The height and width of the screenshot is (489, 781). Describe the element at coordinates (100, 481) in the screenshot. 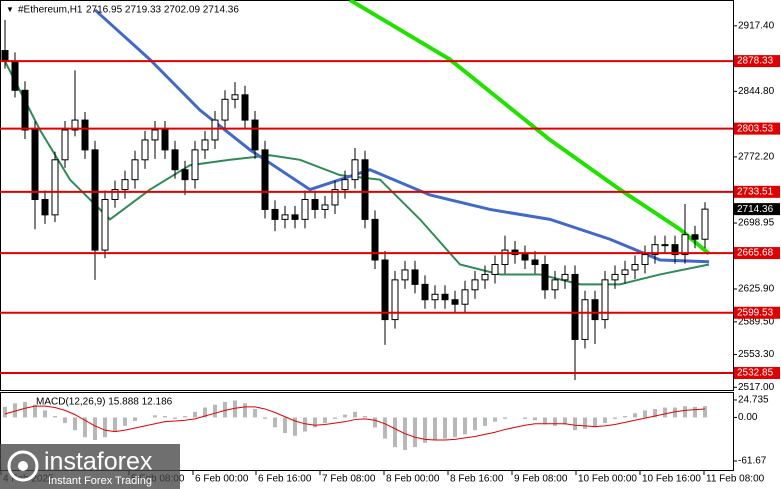

I see `tagline: Instant Forex Trading` at that location.